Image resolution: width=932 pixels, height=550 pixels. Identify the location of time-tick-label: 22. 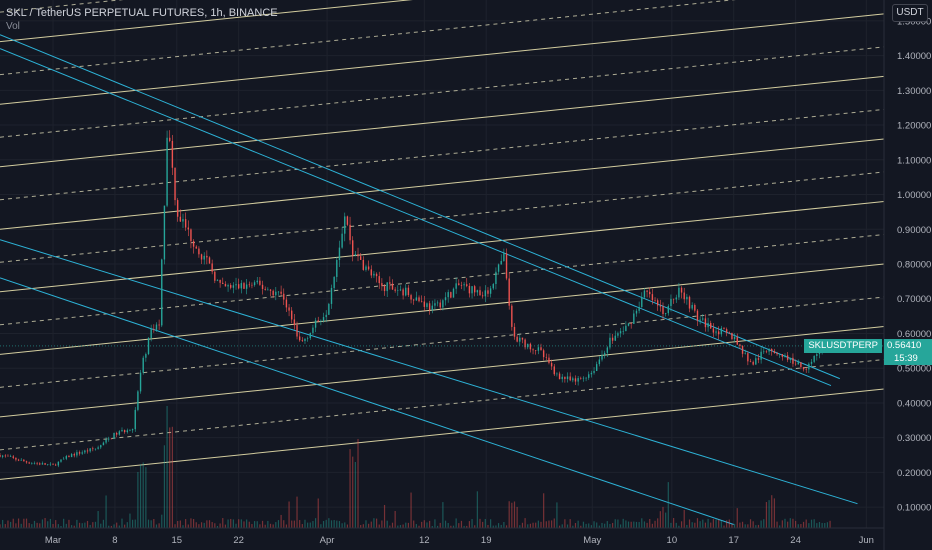
(238, 540).